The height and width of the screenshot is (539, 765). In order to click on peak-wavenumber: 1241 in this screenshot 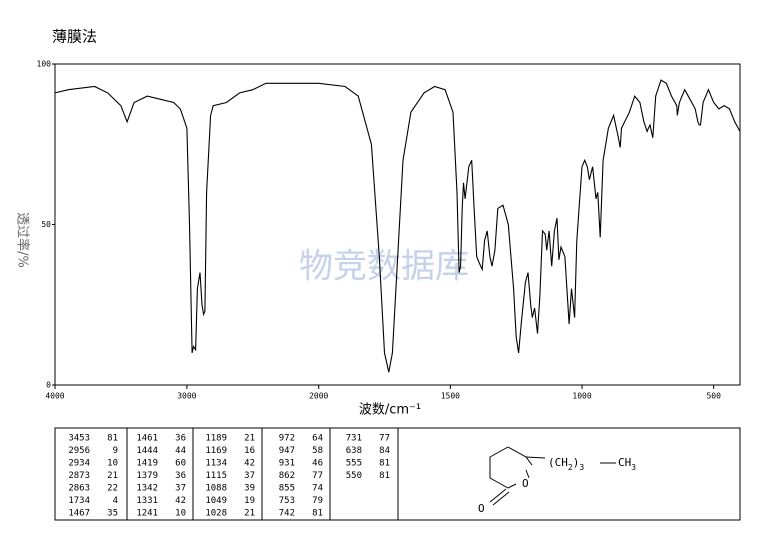, I will do `click(147, 514)`.